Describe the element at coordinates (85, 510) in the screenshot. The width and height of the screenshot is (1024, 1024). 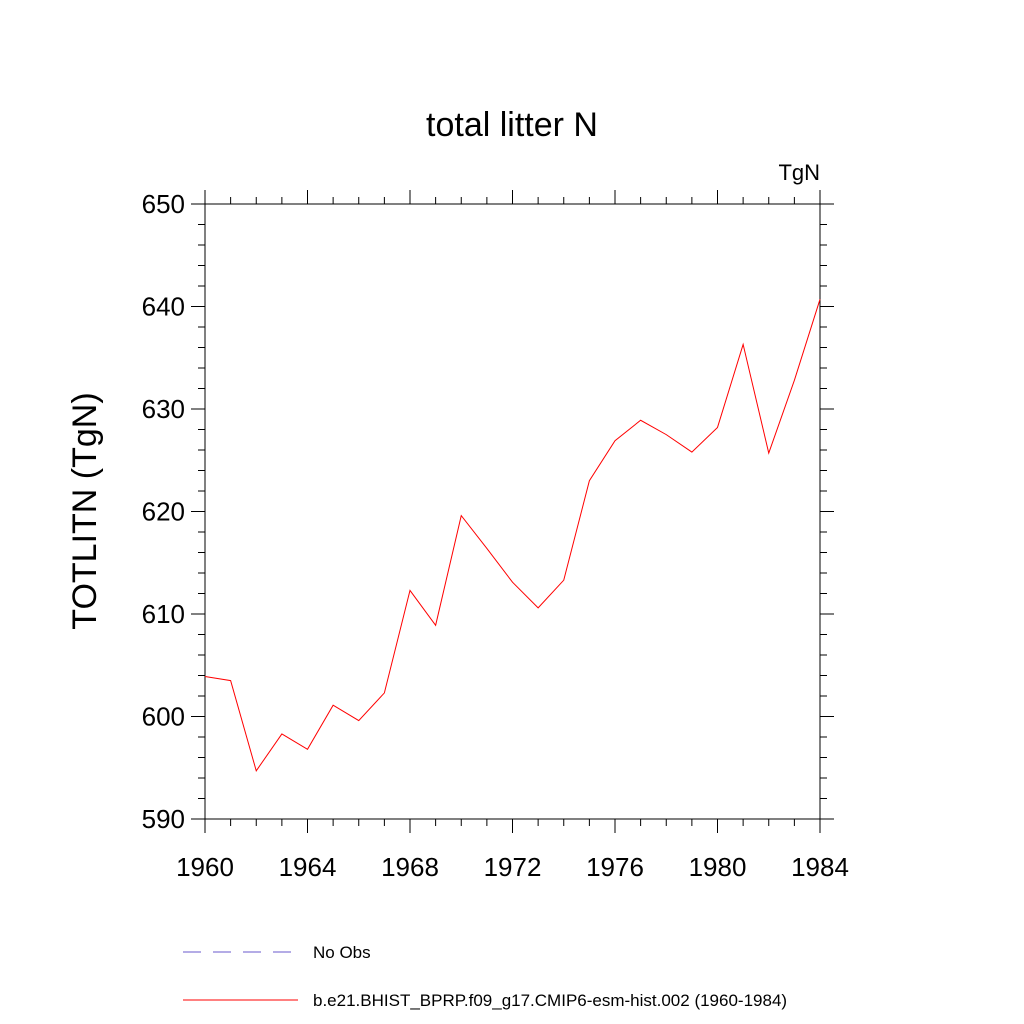
I see `y-axis-label: TOTLITN (TgN)` at that location.